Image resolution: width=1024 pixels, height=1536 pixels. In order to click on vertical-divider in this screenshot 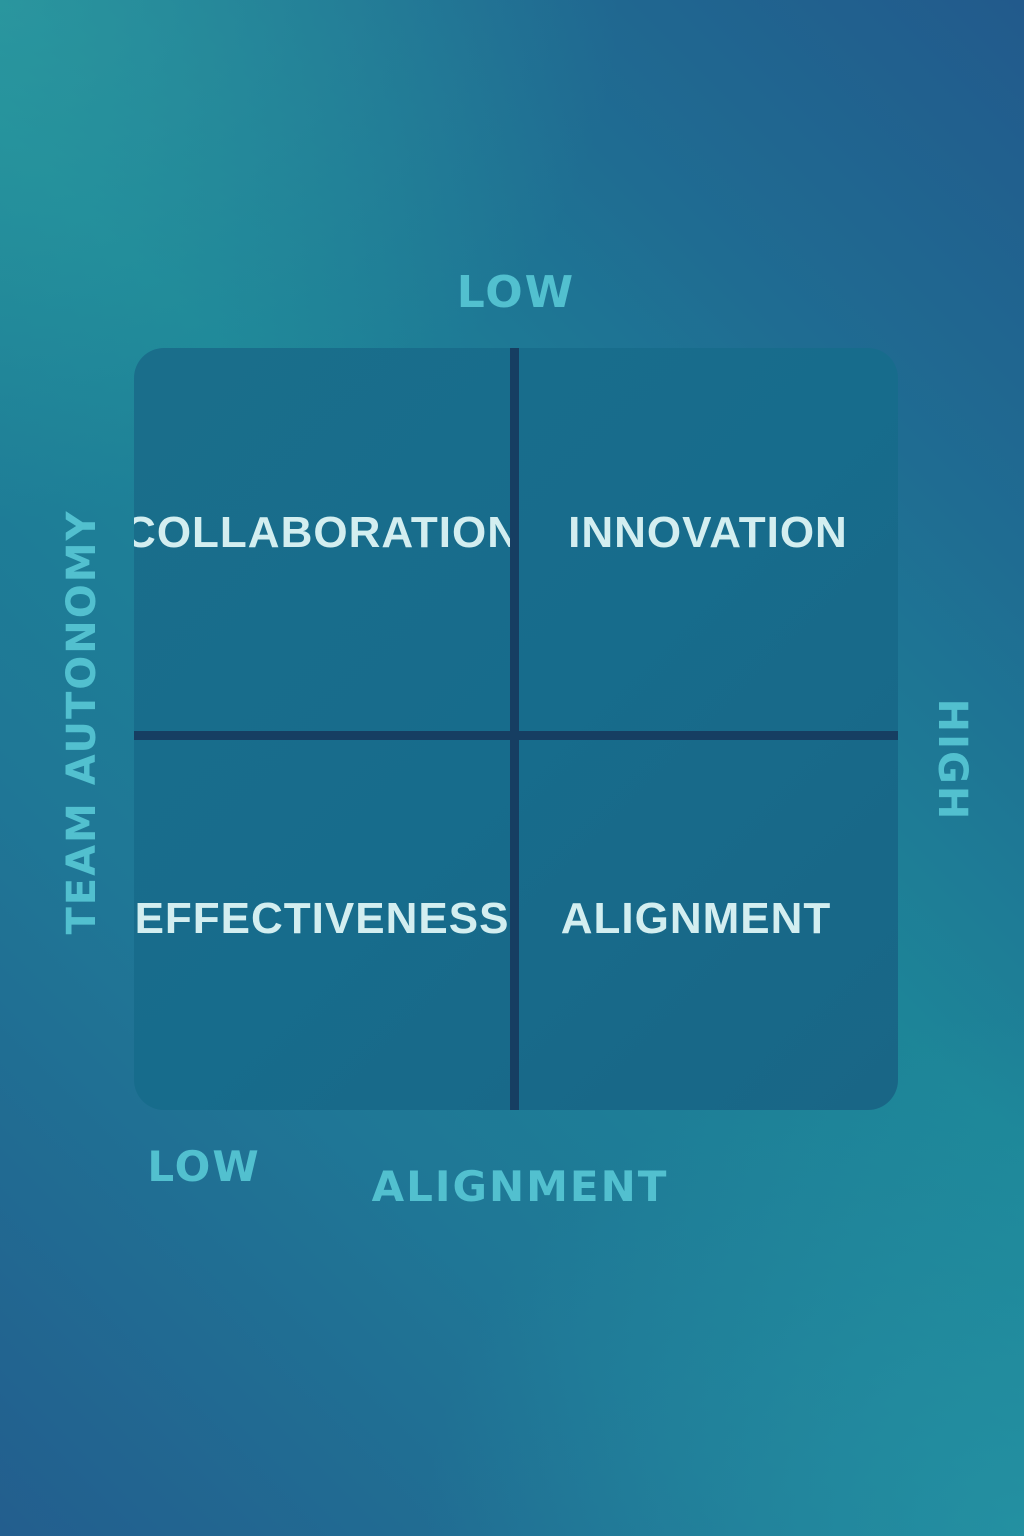, I will do `click(514, 729)`.